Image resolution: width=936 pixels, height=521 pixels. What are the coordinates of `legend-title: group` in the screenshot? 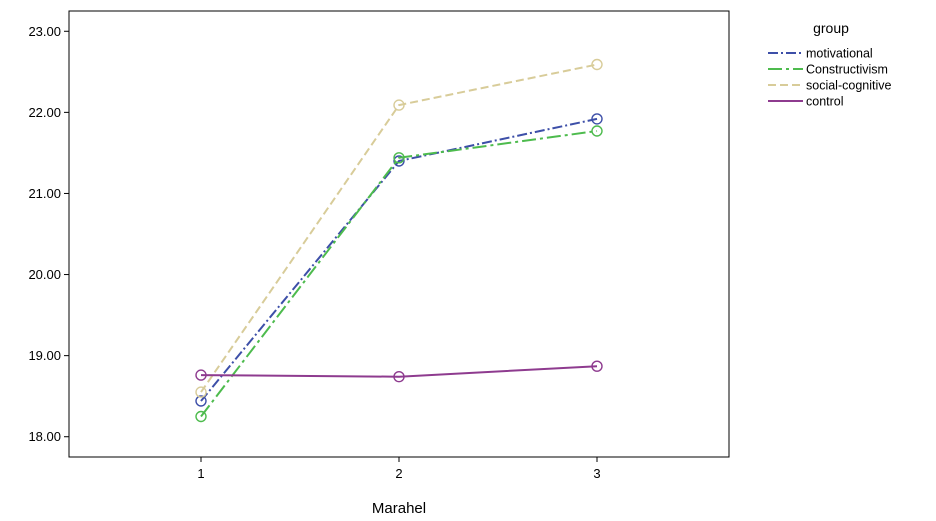 It's located at (831, 28).